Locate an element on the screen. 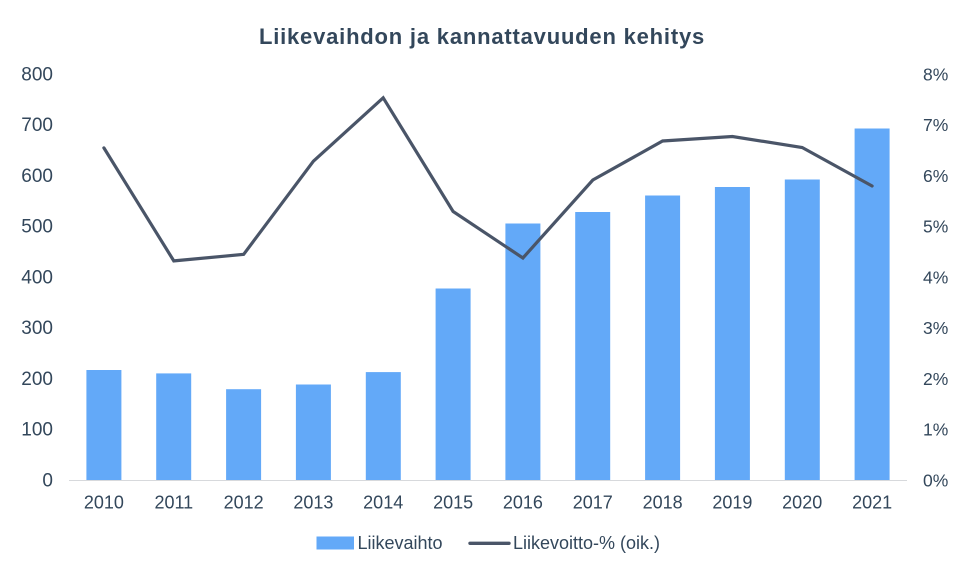 The width and height of the screenshot is (977, 575). svg-text: 2012 is located at coordinates (244, 502).